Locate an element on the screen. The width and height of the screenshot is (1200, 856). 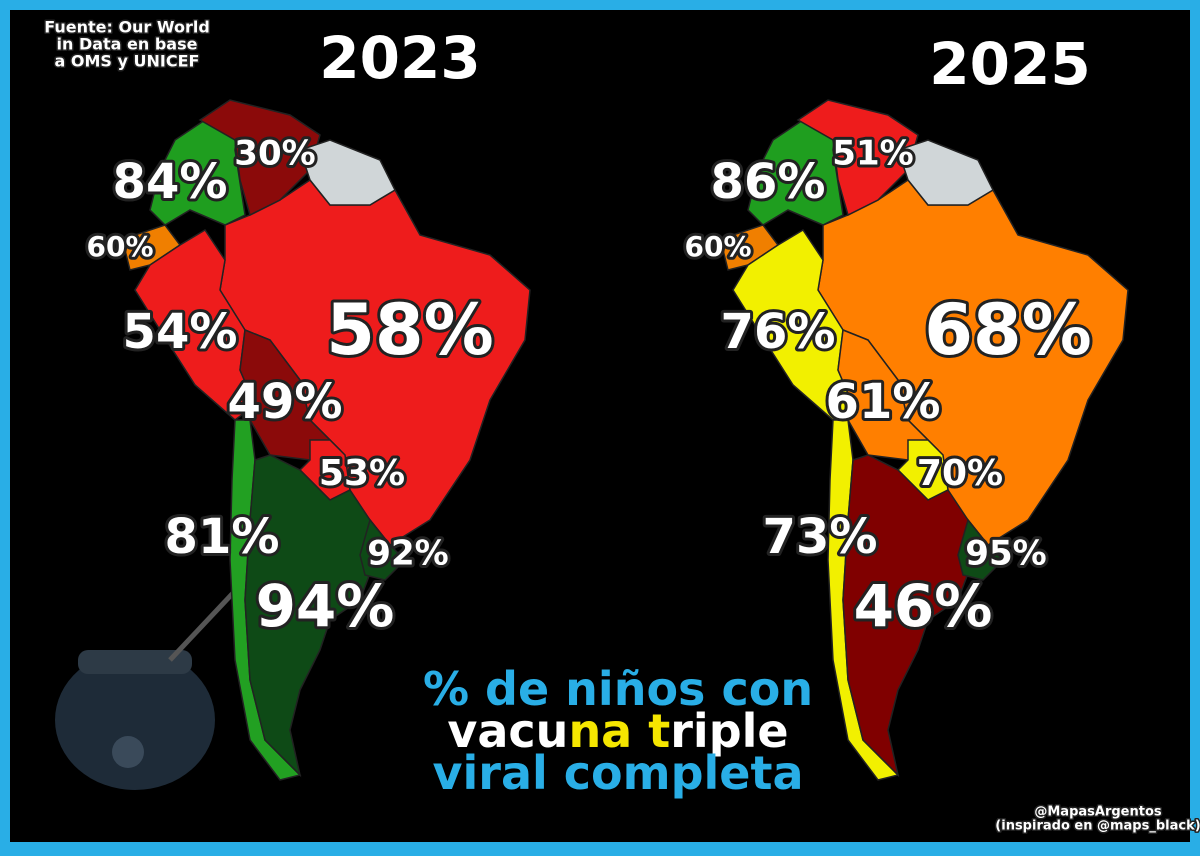
caption-segment: viral completa is located at coordinates (618, 773).